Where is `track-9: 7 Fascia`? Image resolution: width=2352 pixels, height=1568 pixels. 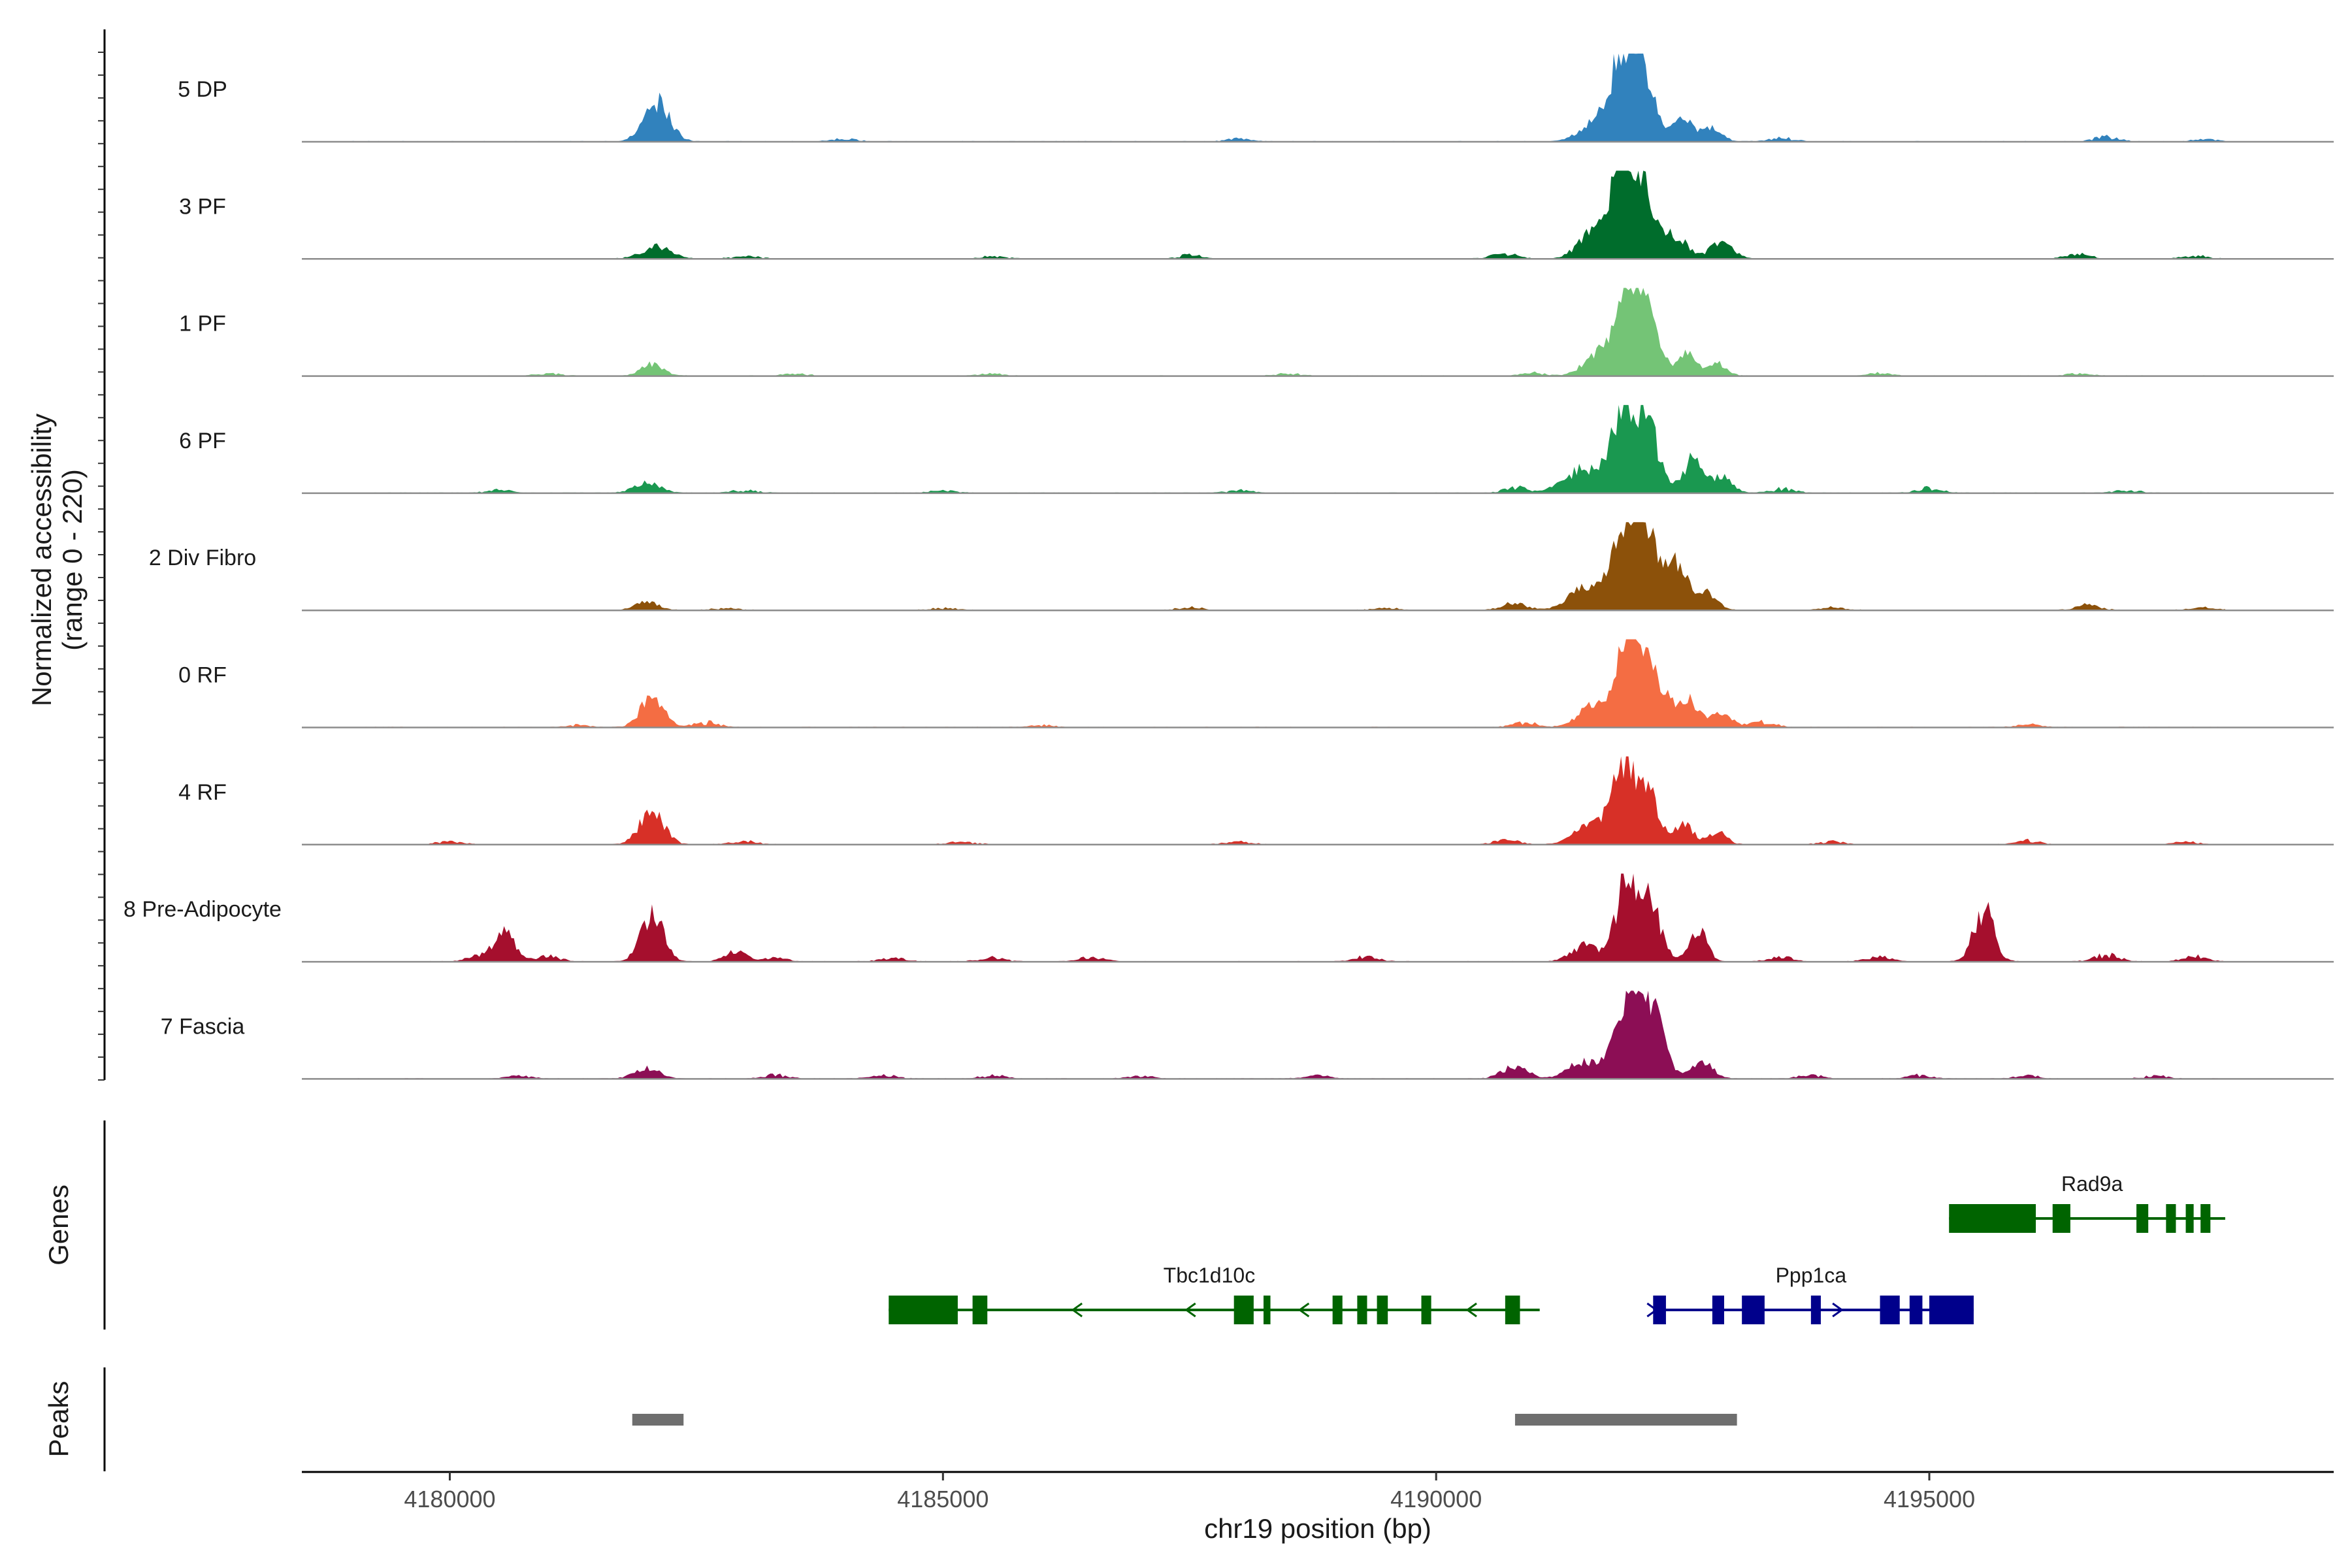 track-9: 7 Fascia is located at coordinates (1247, 1035).